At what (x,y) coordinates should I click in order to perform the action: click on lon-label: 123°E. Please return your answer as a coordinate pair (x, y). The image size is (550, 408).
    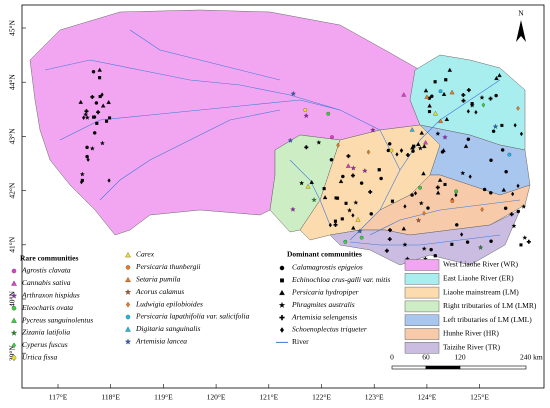
    Looking at the image, I should click on (374, 397).